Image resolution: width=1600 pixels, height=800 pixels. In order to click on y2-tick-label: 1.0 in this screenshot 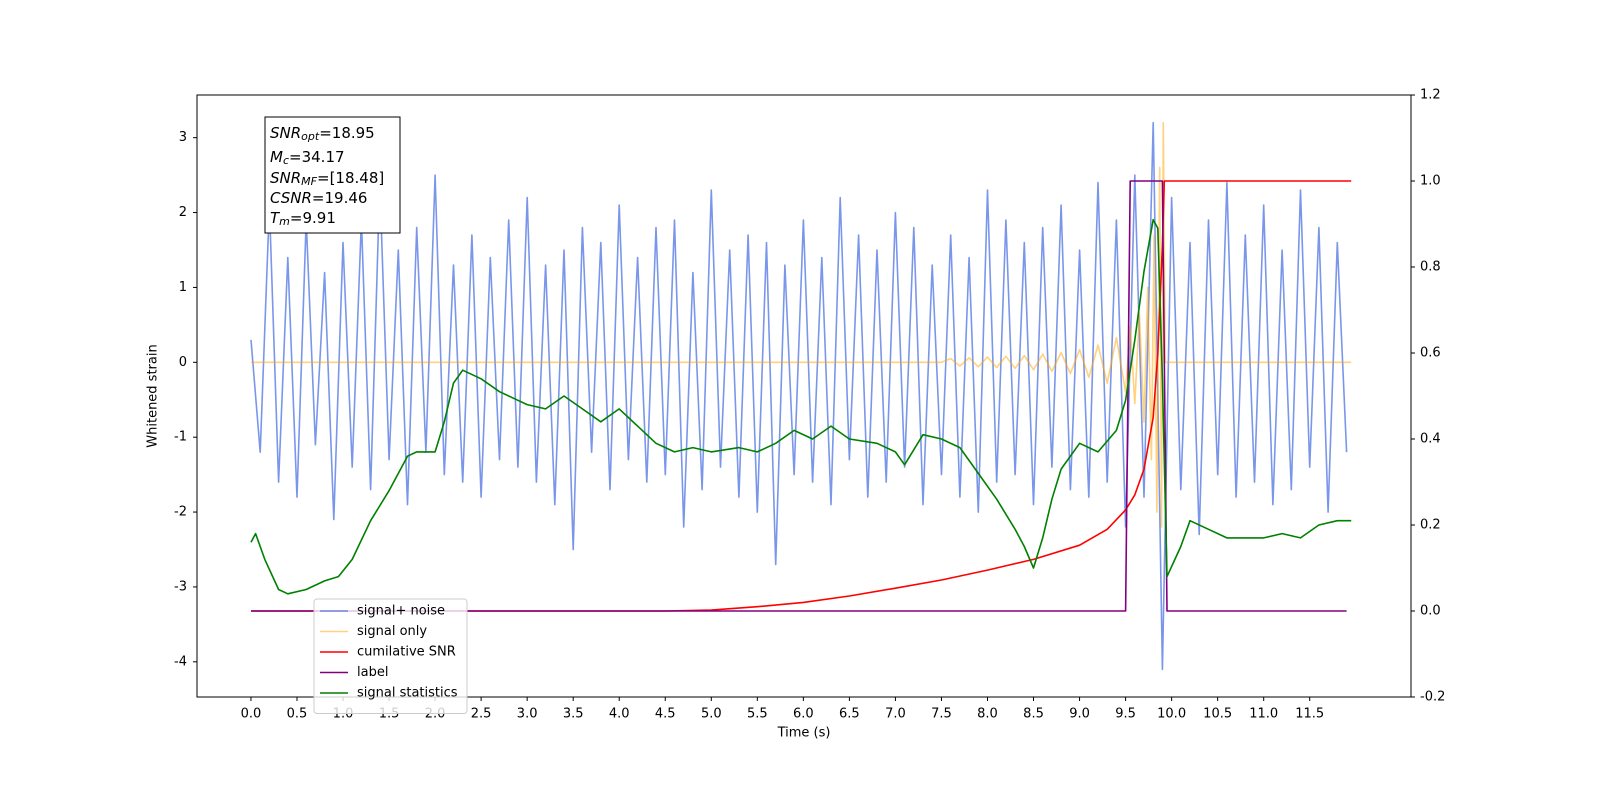, I will do `click(1430, 181)`.